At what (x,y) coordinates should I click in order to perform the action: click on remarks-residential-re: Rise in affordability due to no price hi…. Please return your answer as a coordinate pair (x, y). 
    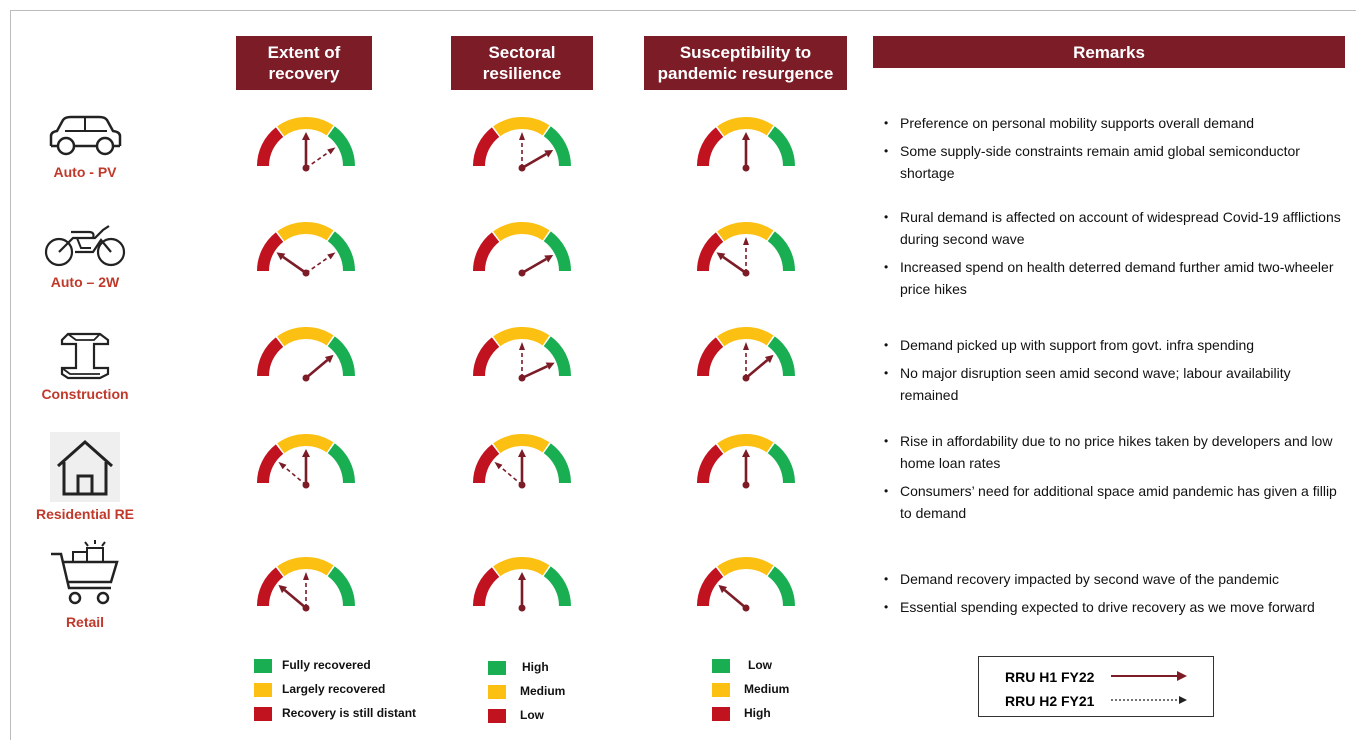
    Looking at the image, I should click on (1114, 480).